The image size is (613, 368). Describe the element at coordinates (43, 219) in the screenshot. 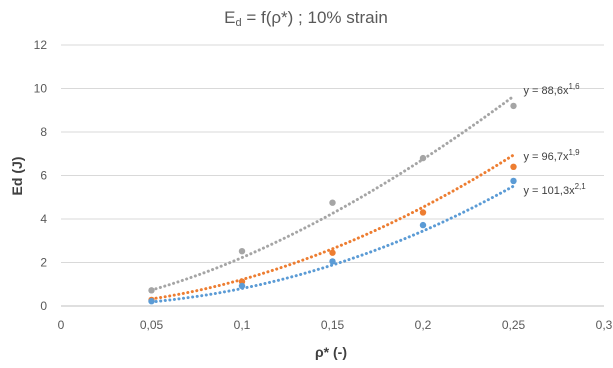

I see `y-tick-label: 4` at that location.